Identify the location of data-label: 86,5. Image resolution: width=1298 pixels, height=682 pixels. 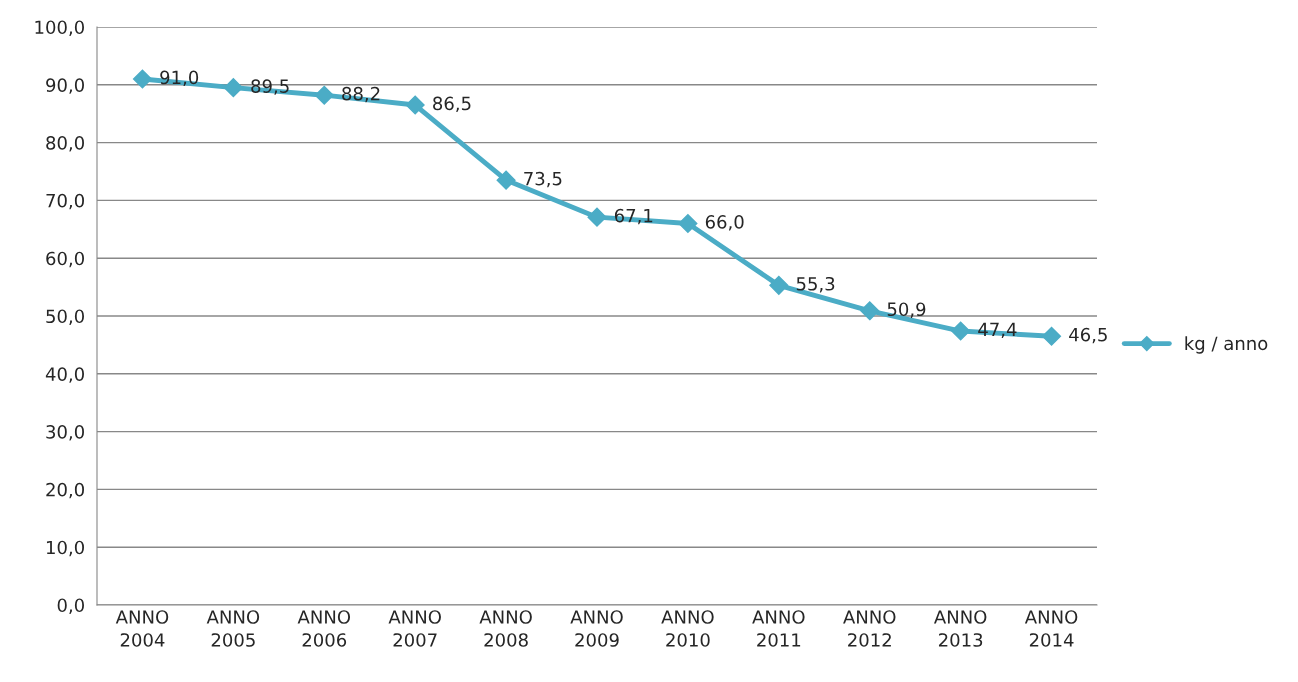
(452, 104).